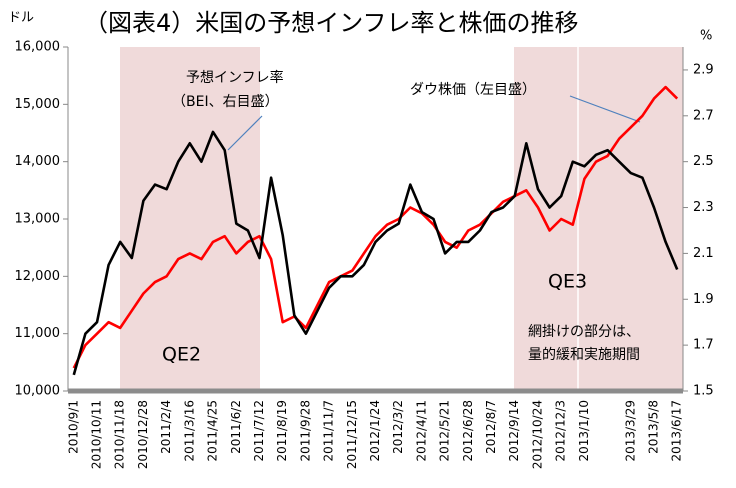 Image resolution: width=736 pixels, height=488 pixels. I want to click on x-tick-label: 2012/1/24, so click(375, 431).